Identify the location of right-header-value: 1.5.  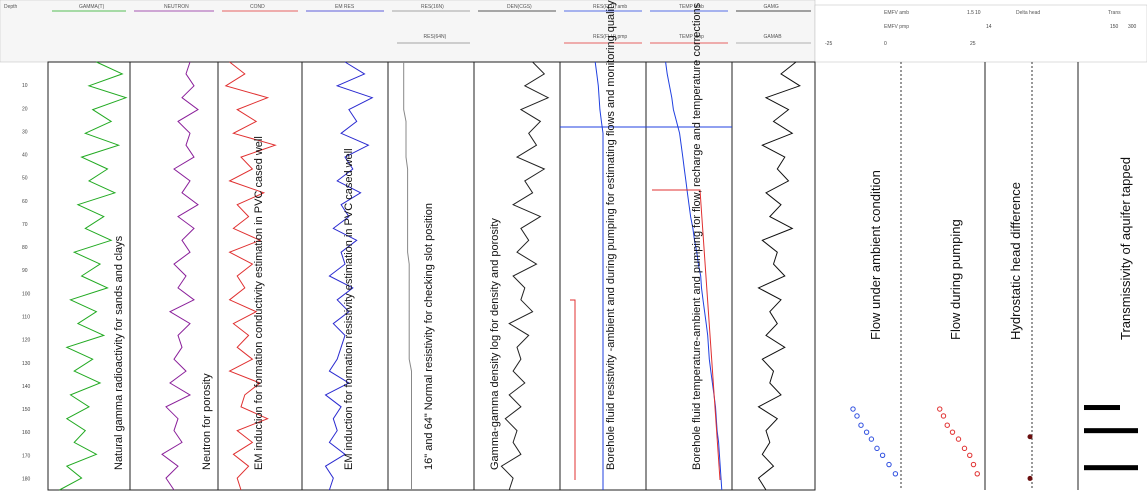
(970, 13).